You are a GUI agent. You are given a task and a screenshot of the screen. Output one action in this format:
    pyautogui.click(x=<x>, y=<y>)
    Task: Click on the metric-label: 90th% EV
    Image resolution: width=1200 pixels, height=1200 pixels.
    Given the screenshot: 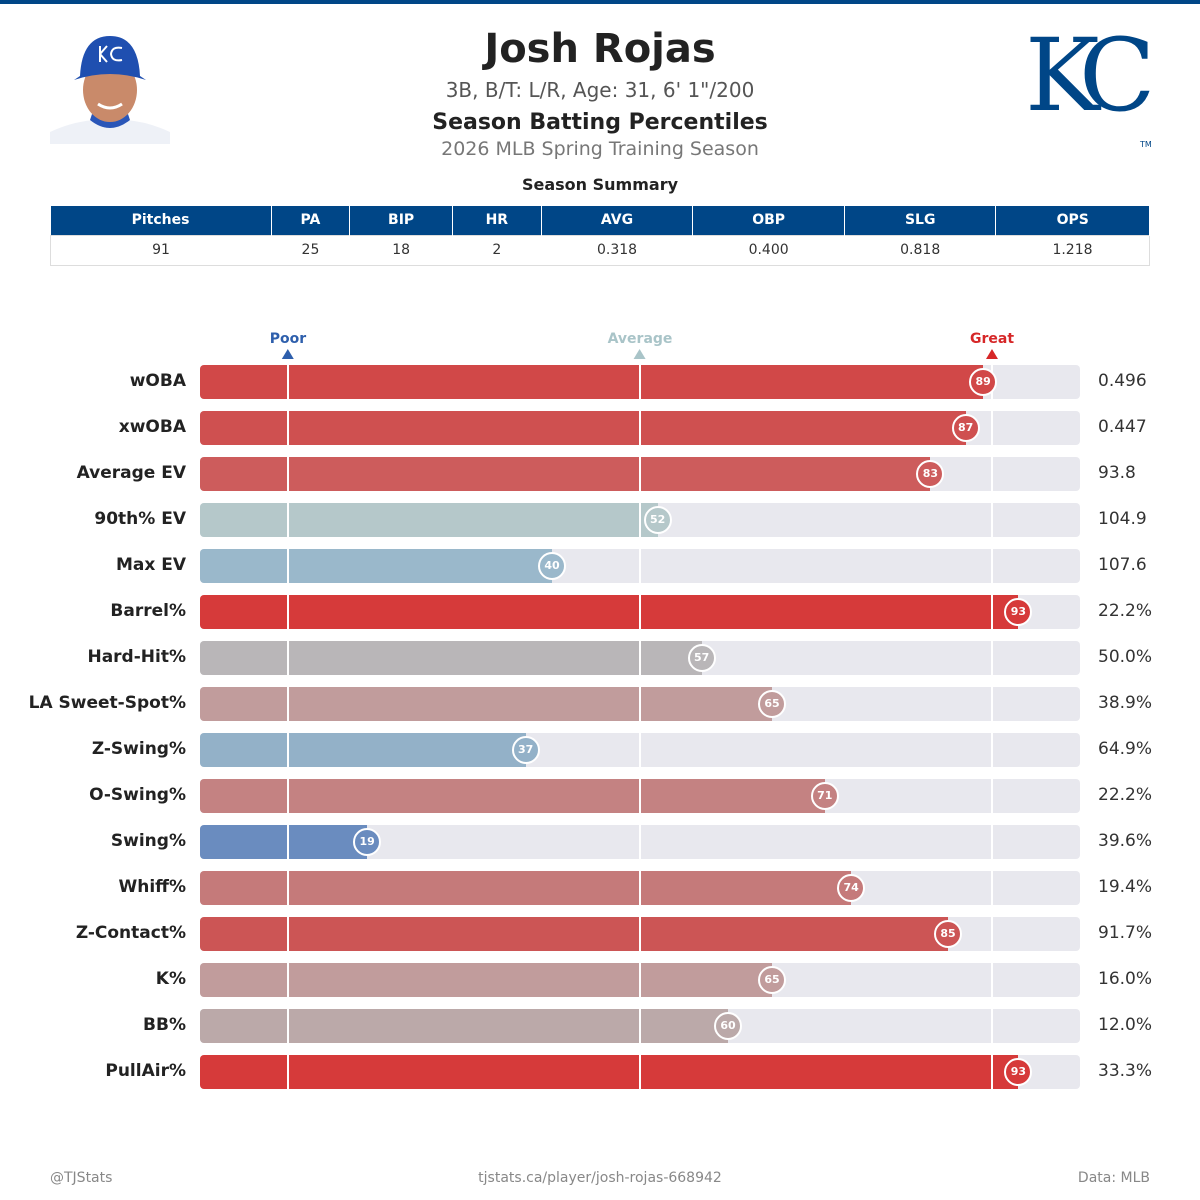 What is the action you would take?
    pyautogui.click(x=140, y=519)
    